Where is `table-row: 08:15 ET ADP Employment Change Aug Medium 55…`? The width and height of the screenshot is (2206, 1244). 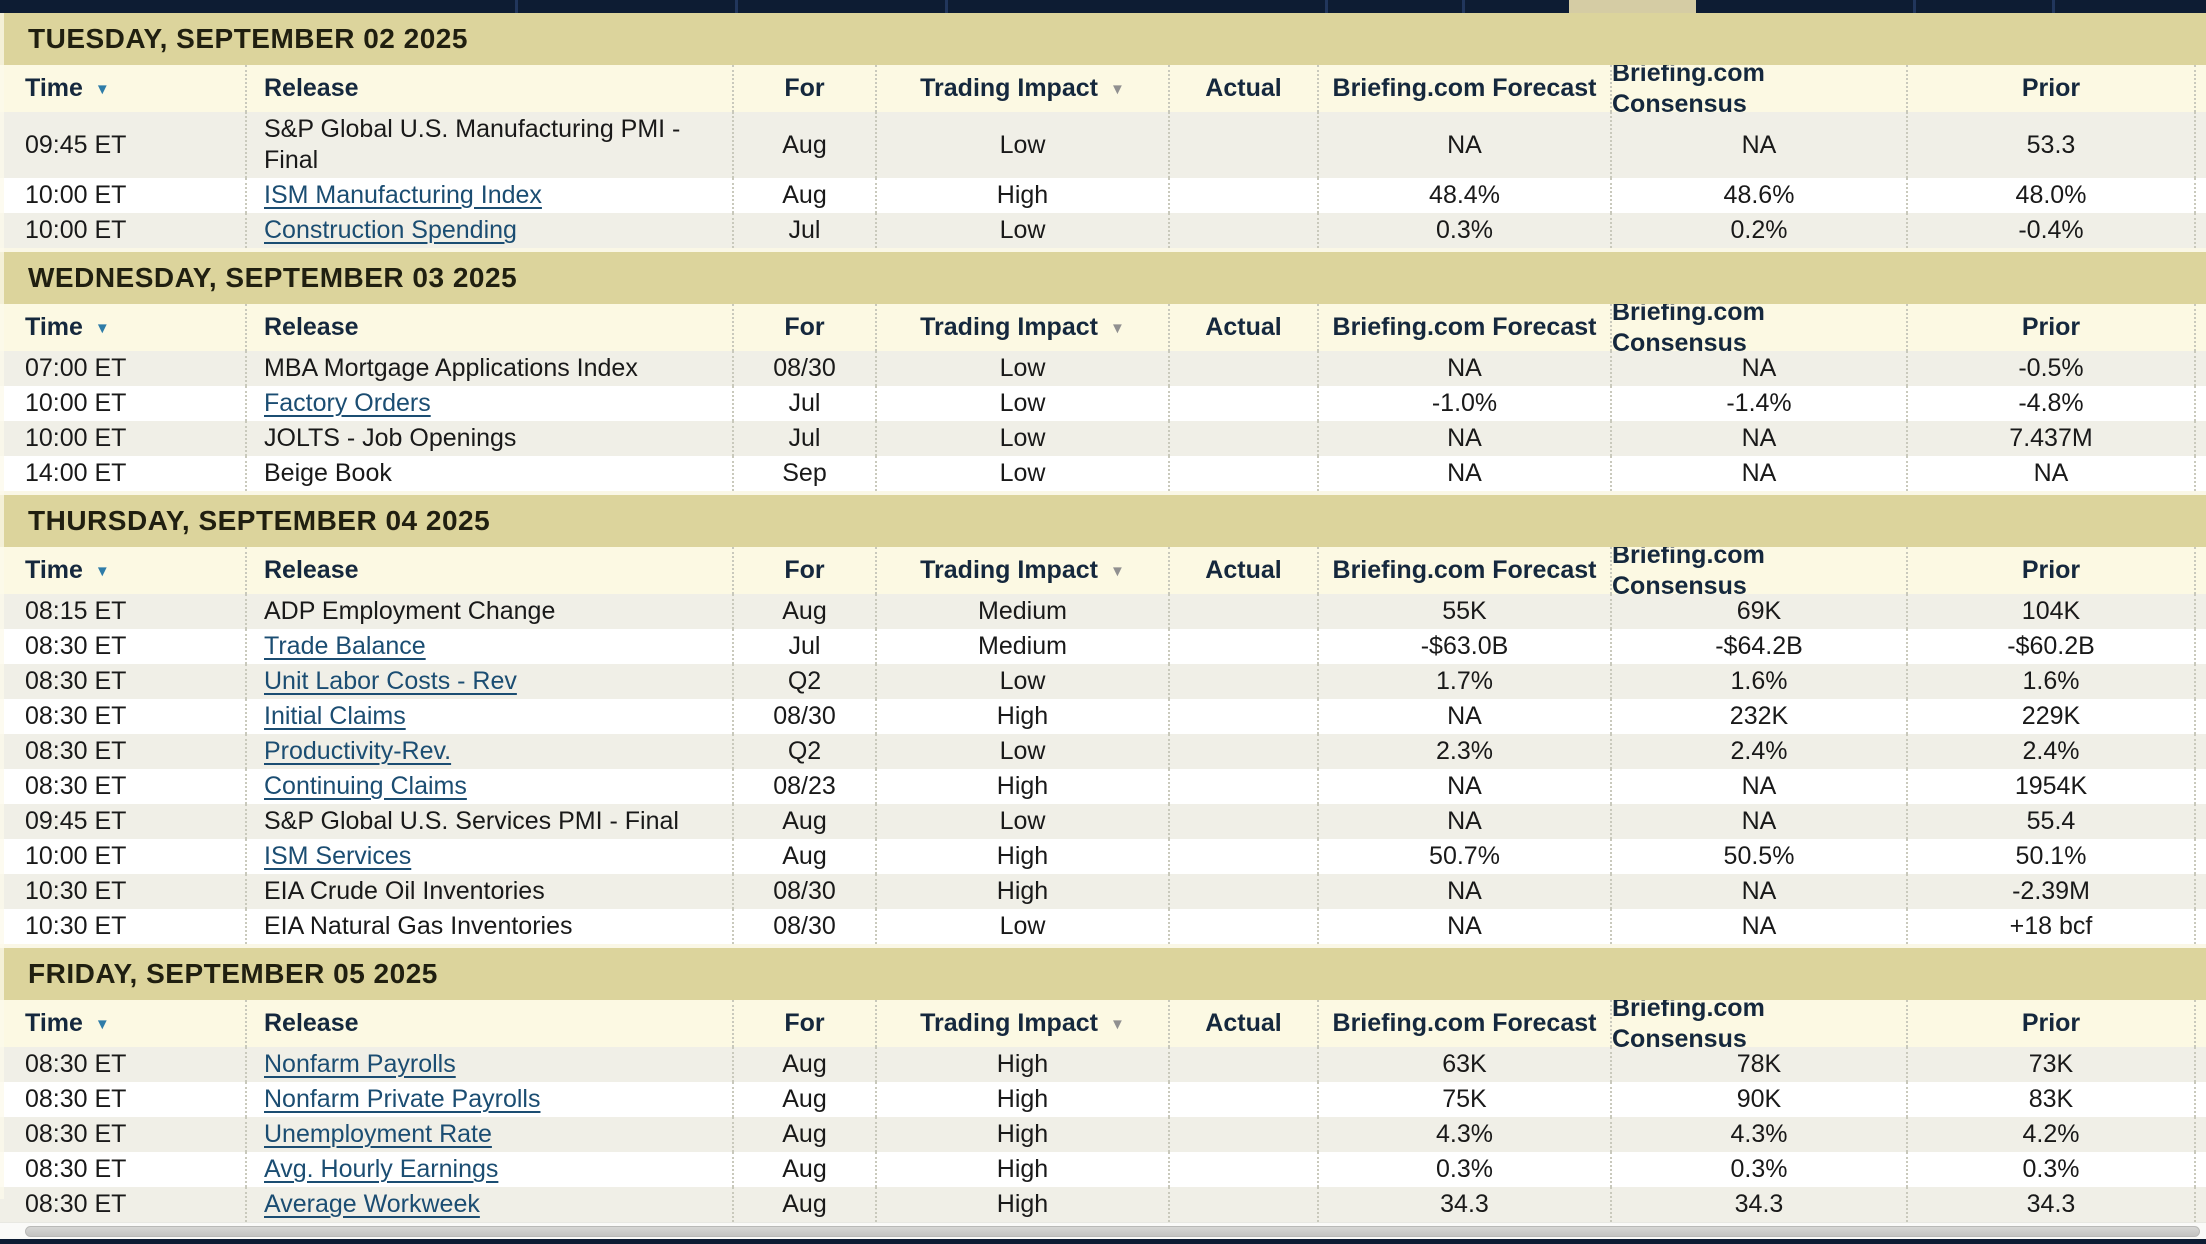
table-row: 08:15 ET ADP Employment Change Aug Medium 55… is located at coordinates (1103, 611).